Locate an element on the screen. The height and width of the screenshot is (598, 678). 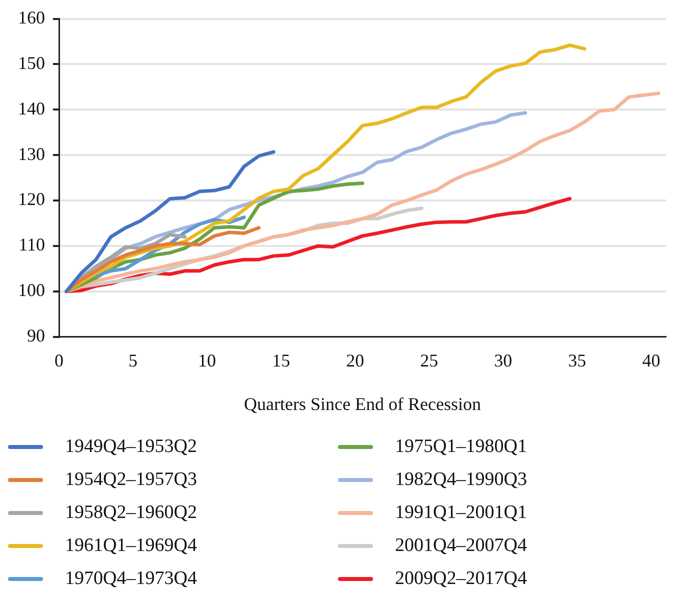
y-tick-label: 100 is located at coordinates (31, 290).